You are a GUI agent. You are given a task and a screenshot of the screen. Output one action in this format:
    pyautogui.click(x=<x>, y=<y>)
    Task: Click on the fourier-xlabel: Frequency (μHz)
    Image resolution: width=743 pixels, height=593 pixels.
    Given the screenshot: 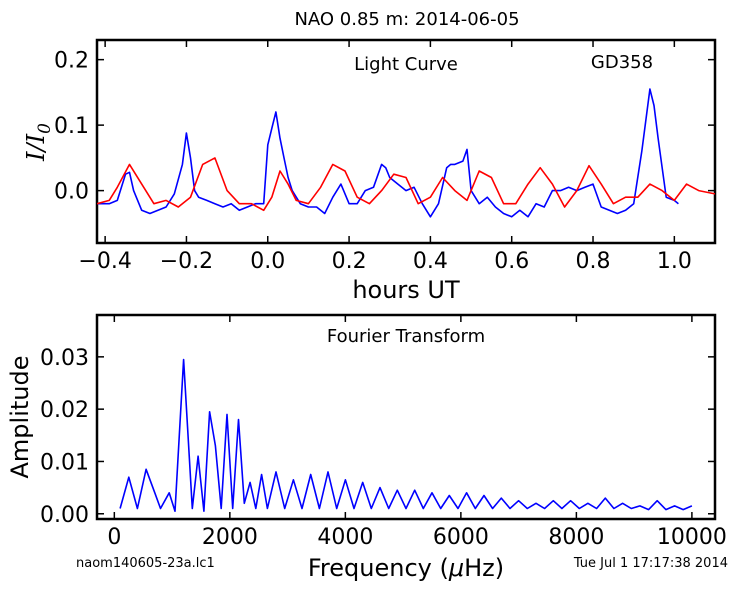 What is the action you would take?
    pyautogui.click(x=406, y=568)
    